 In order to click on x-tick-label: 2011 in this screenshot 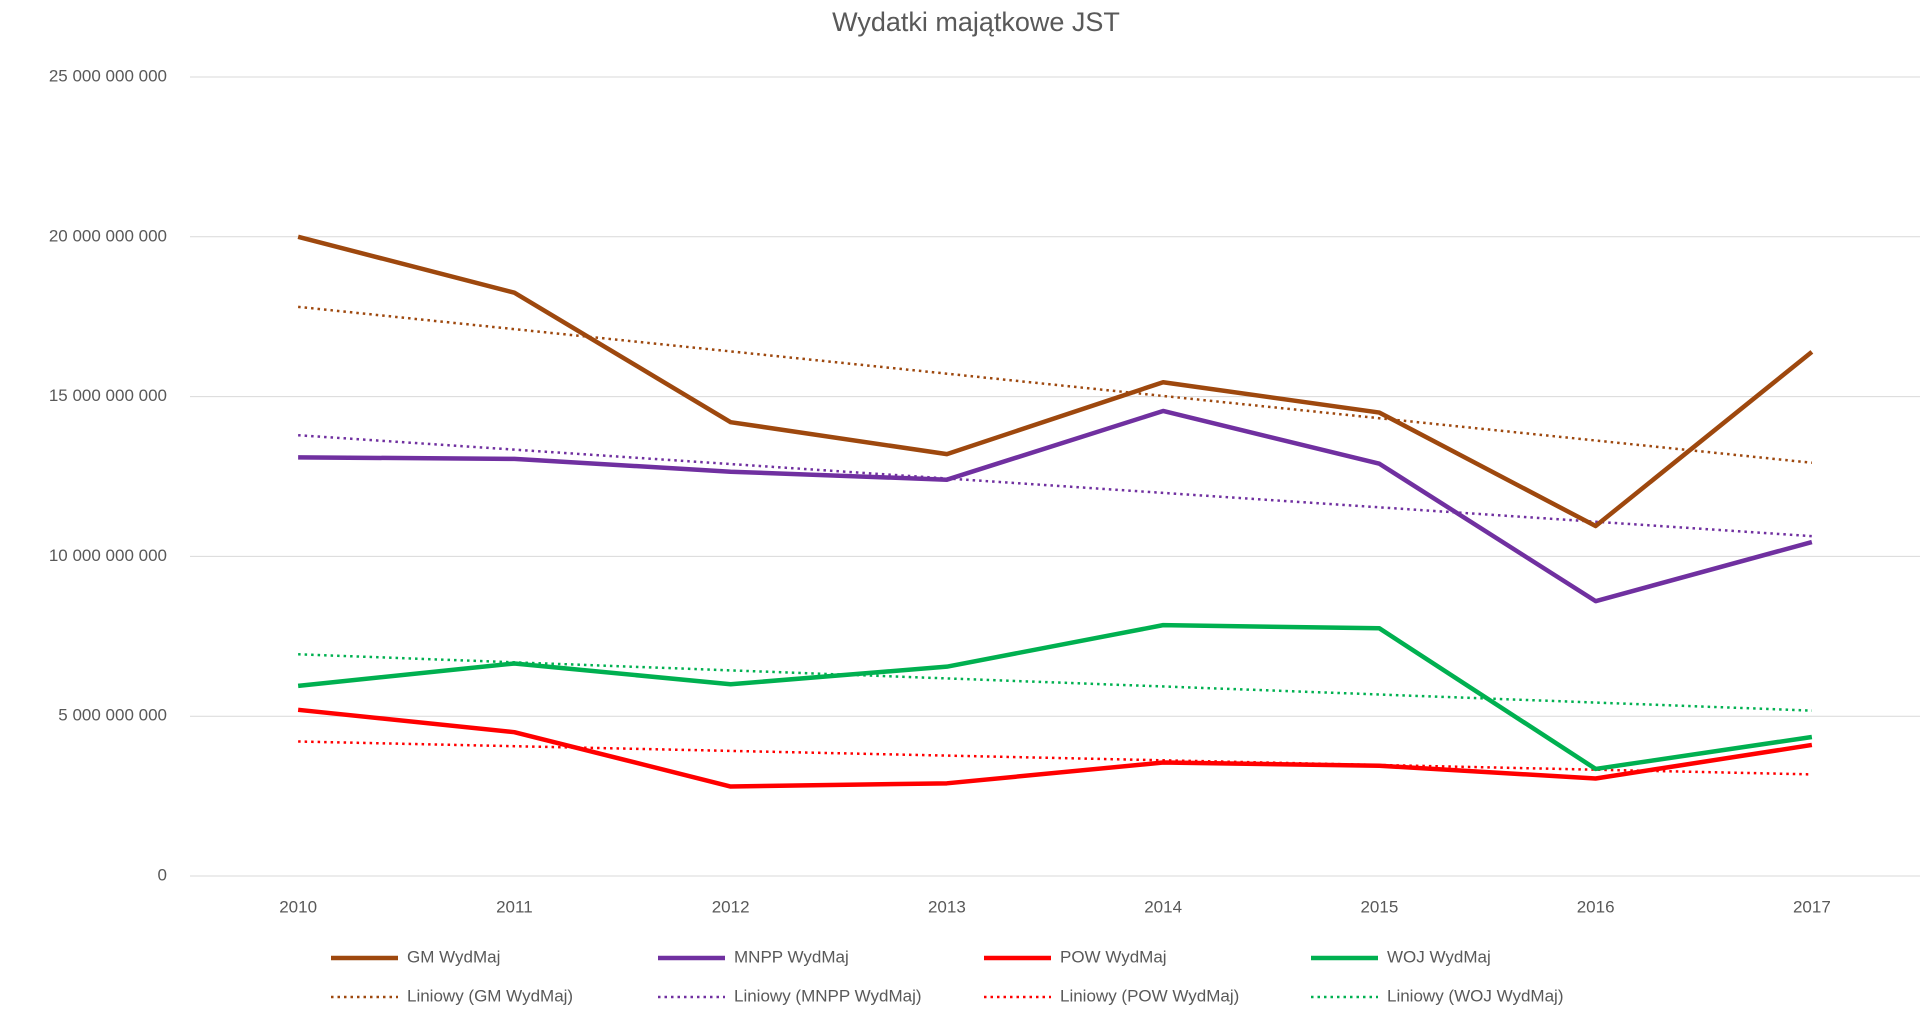, I will do `click(514, 906)`.